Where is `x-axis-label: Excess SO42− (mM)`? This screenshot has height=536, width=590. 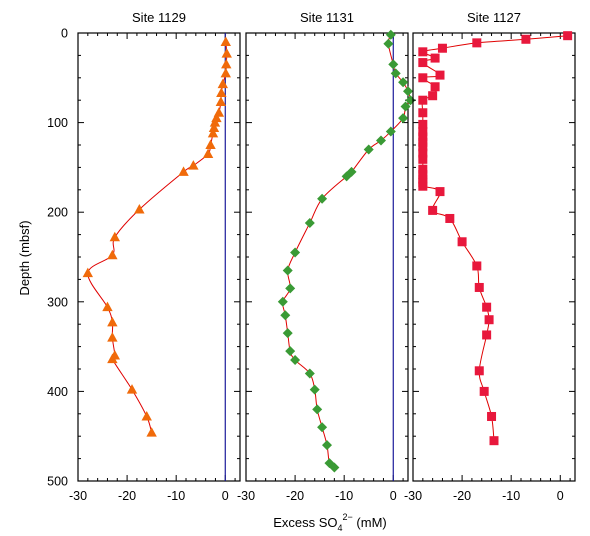 x-axis-label: Excess SO42− (mM) is located at coordinates (330, 522).